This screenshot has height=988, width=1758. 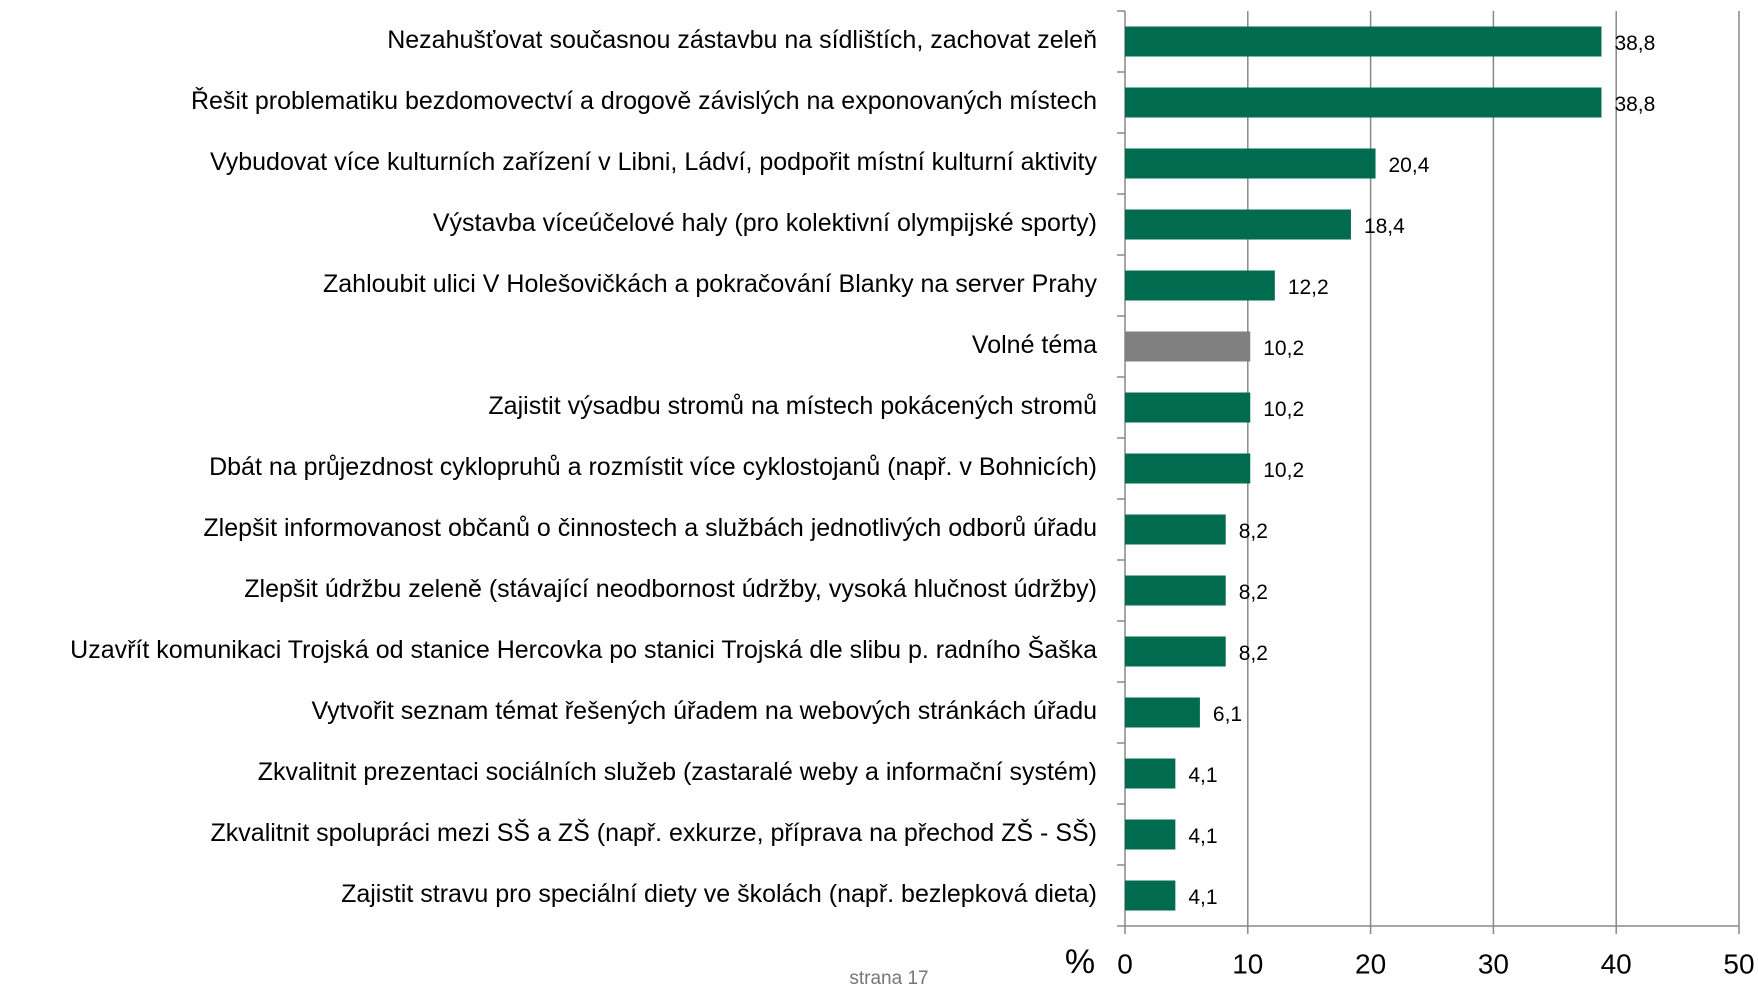 I want to click on x-tick-label: 50, so click(x=1738, y=963).